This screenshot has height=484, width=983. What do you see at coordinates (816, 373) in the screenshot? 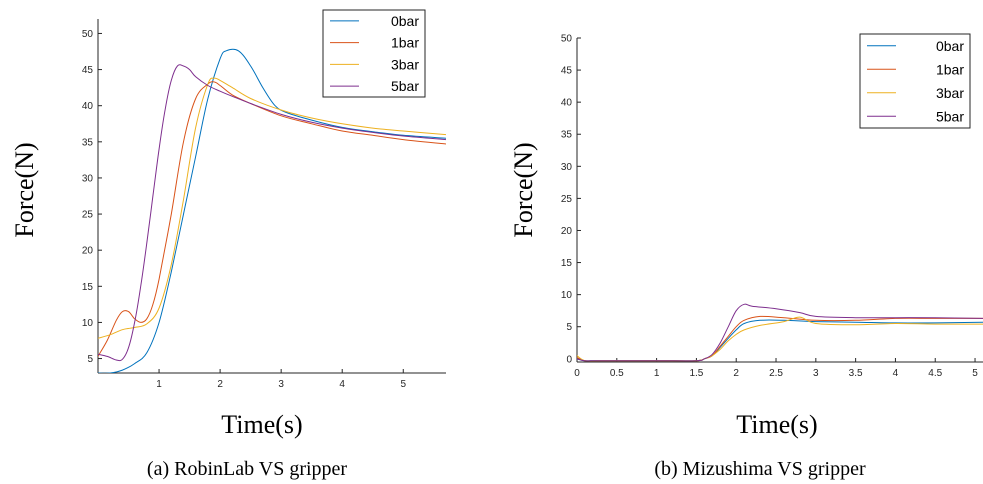
I see `x-tick-label-mizushima: 3` at bounding box center [816, 373].